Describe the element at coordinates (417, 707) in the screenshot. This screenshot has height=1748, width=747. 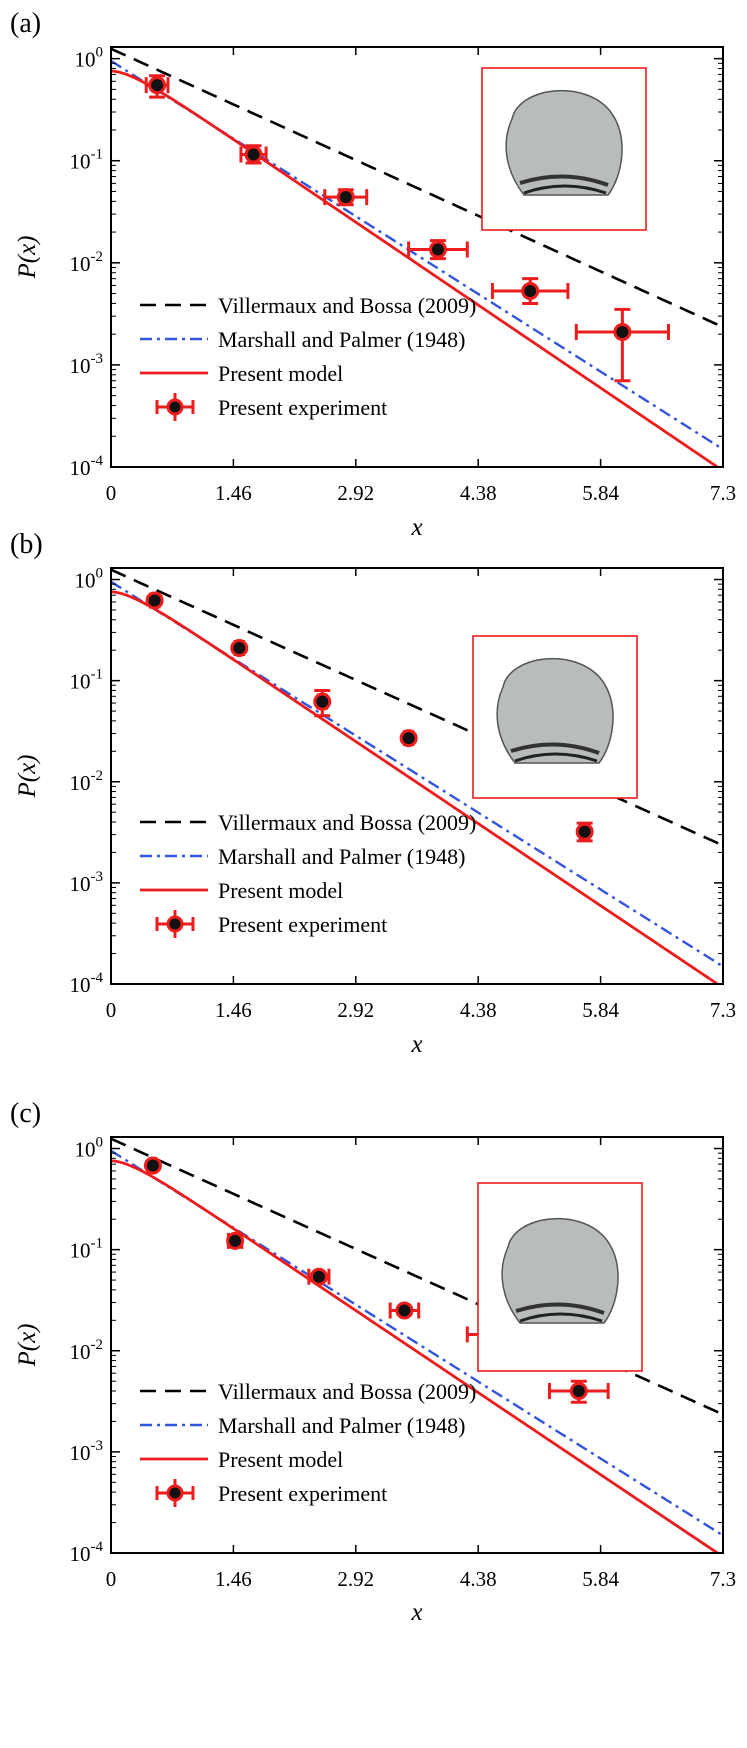
I see `series-line-villermaux` at that location.